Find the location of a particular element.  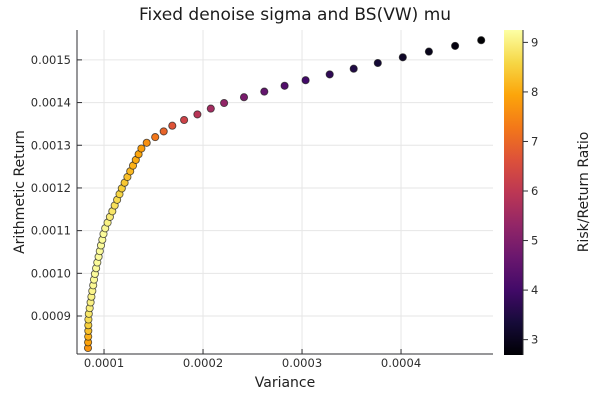

colorbar-tick-label: 4 is located at coordinates (534, 290).